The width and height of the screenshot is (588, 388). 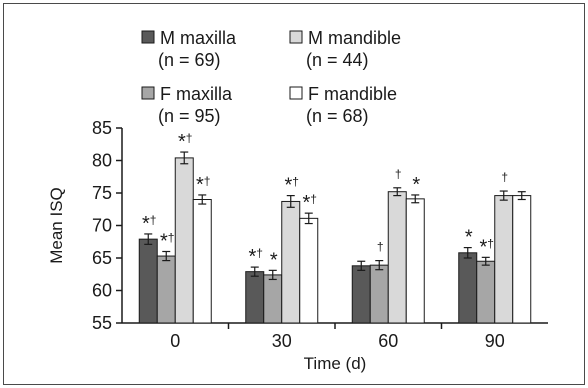 What do you see at coordinates (337, 116) in the screenshot?
I see `legend-n-label: (n = 68)` at bounding box center [337, 116].